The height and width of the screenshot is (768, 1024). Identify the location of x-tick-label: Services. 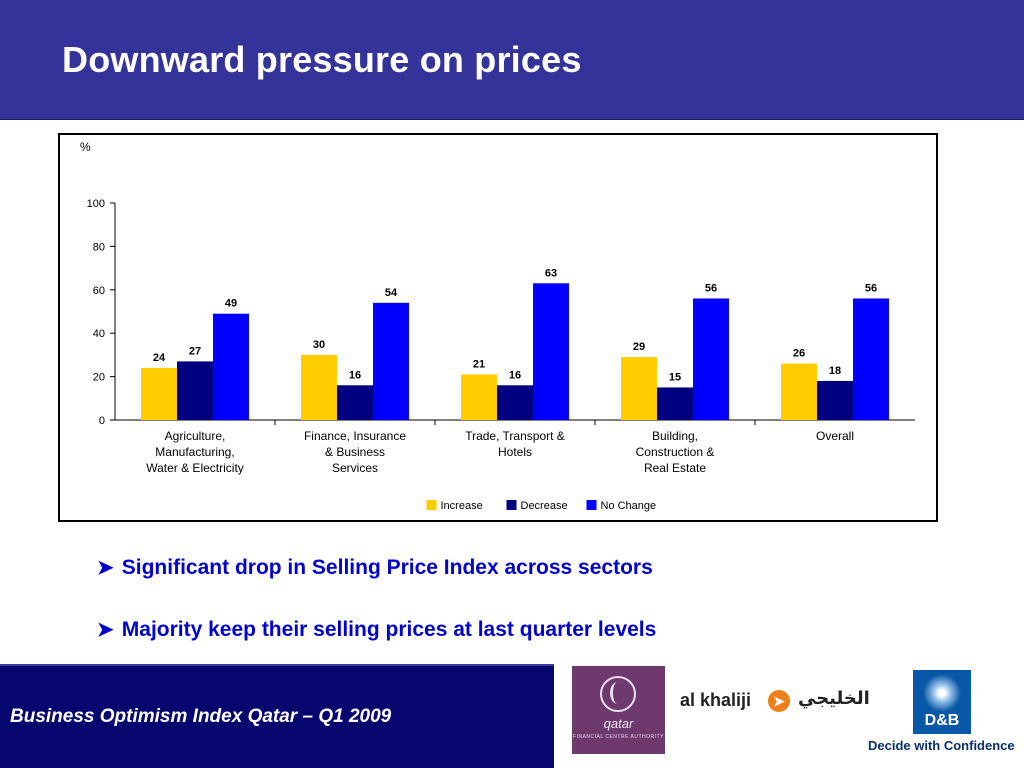
(355, 468).